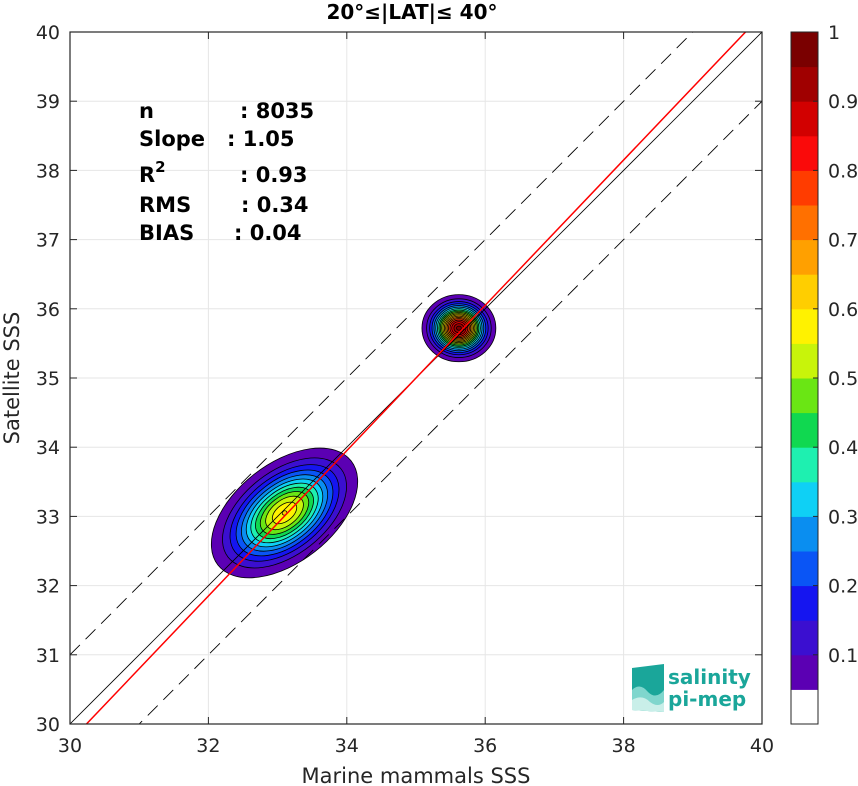 This screenshot has width=858, height=786. What do you see at coordinates (48, 656) in the screenshot?
I see `y-tick-label: 31` at bounding box center [48, 656].